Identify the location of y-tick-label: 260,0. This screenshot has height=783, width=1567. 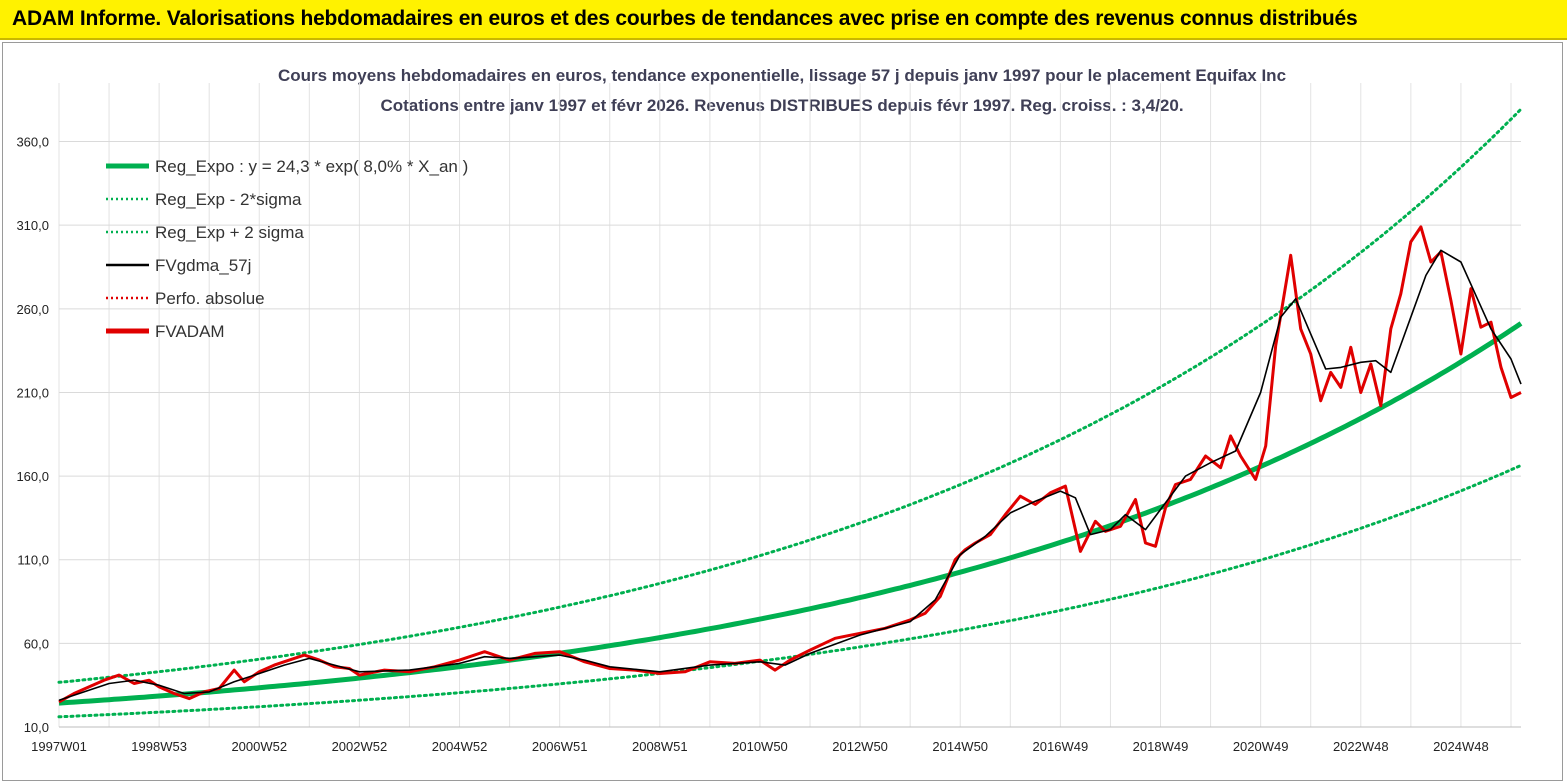
(32, 309).